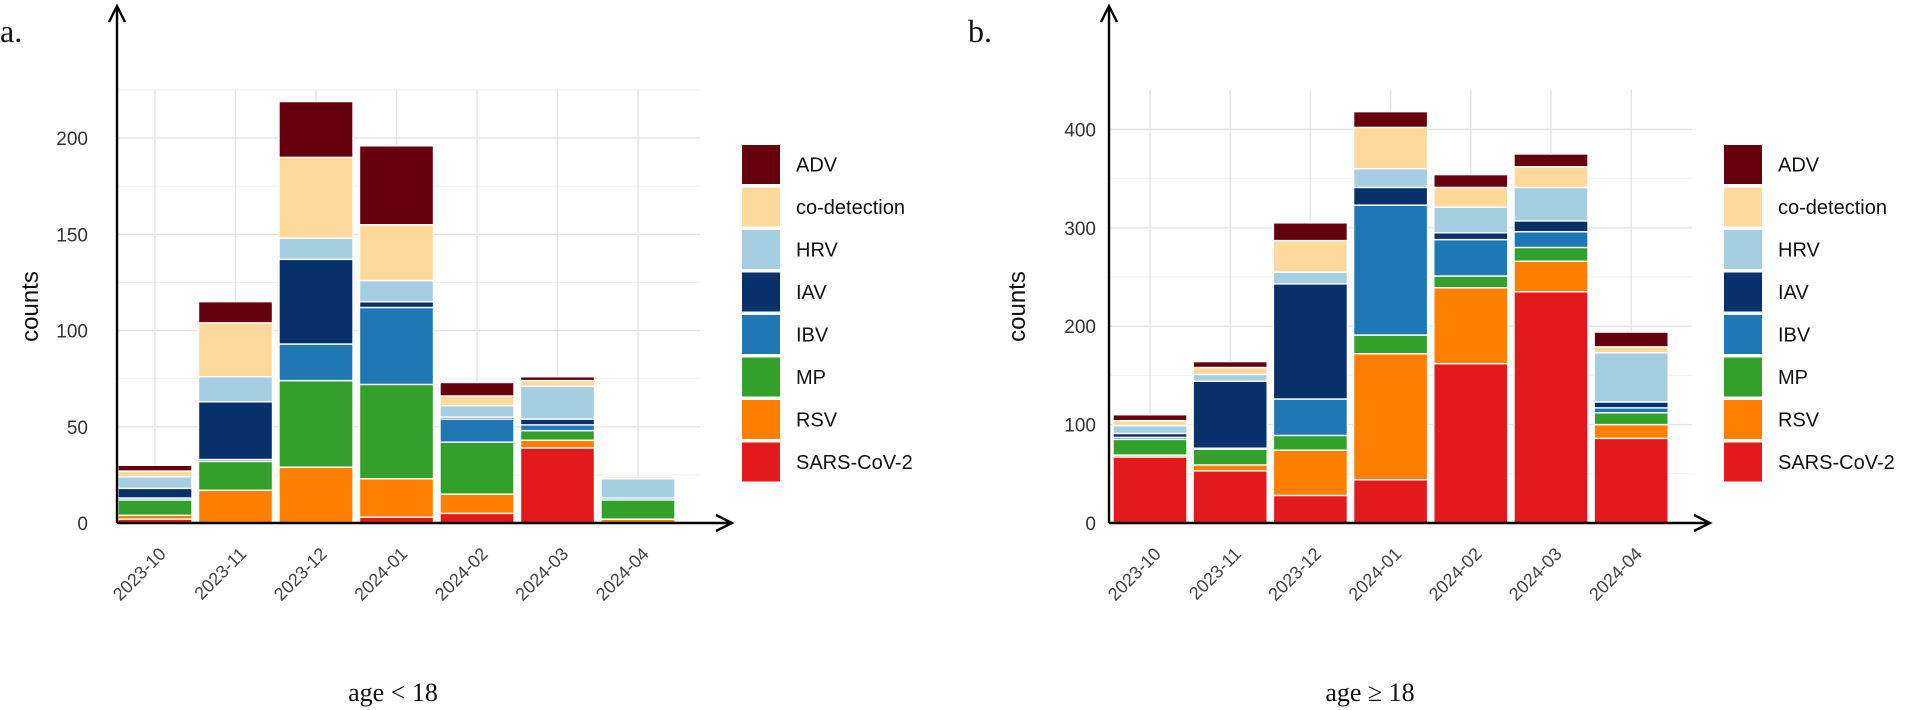 The height and width of the screenshot is (710, 1908). What do you see at coordinates (812, 336) in the screenshot?
I see `legend-label: IBV` at bounding box center [812, 336].